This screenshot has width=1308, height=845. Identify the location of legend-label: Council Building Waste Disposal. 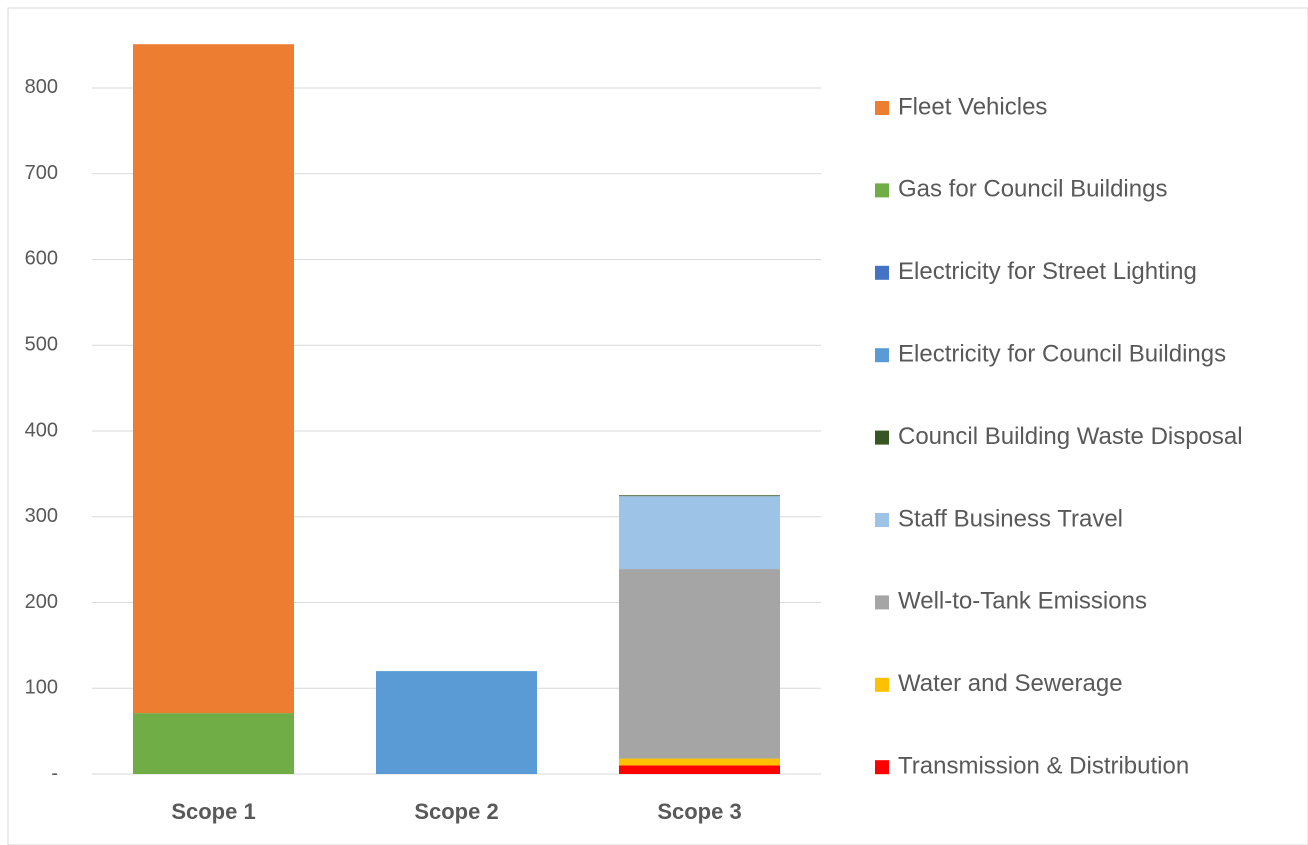
(1070, 436).